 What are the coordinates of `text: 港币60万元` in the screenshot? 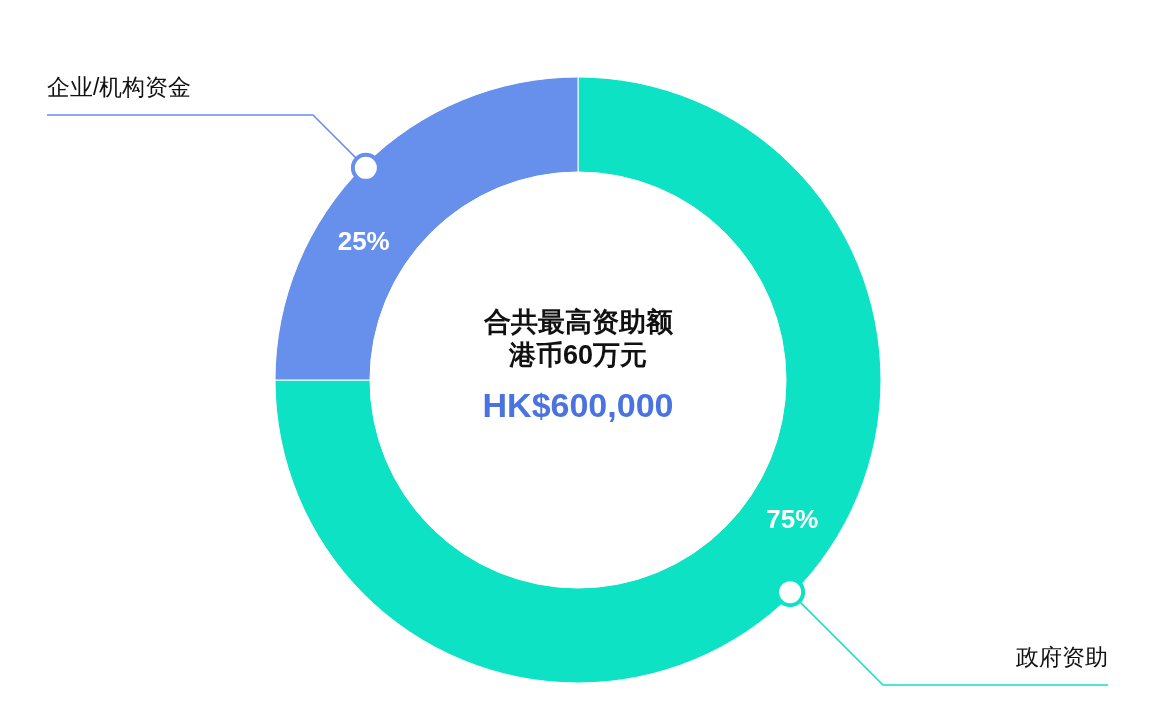 It's located at (577, 355).